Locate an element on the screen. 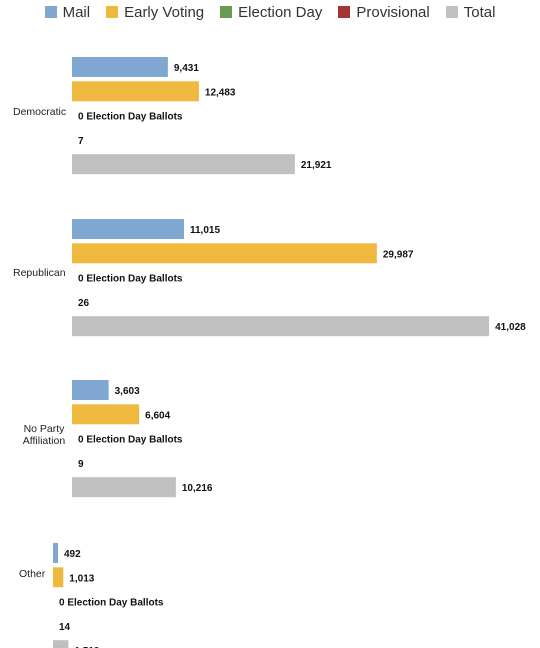  legend-swatch-total is located at coordinates (451, 12).